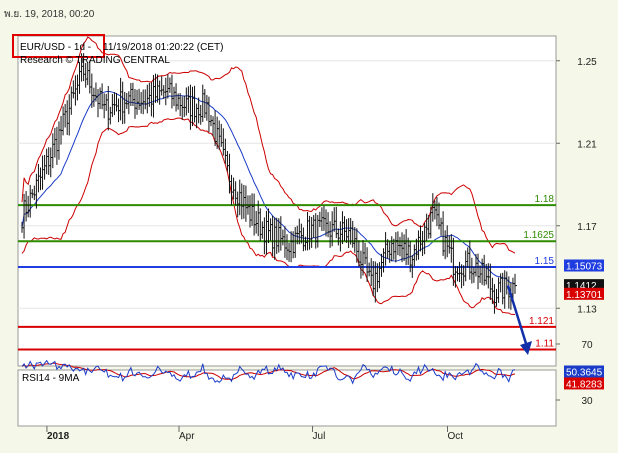 Image resolution: width=618 pixels, height=453 pixels. I want to click on rsi-title: RSI14 - 9MA, so click(51, 378).